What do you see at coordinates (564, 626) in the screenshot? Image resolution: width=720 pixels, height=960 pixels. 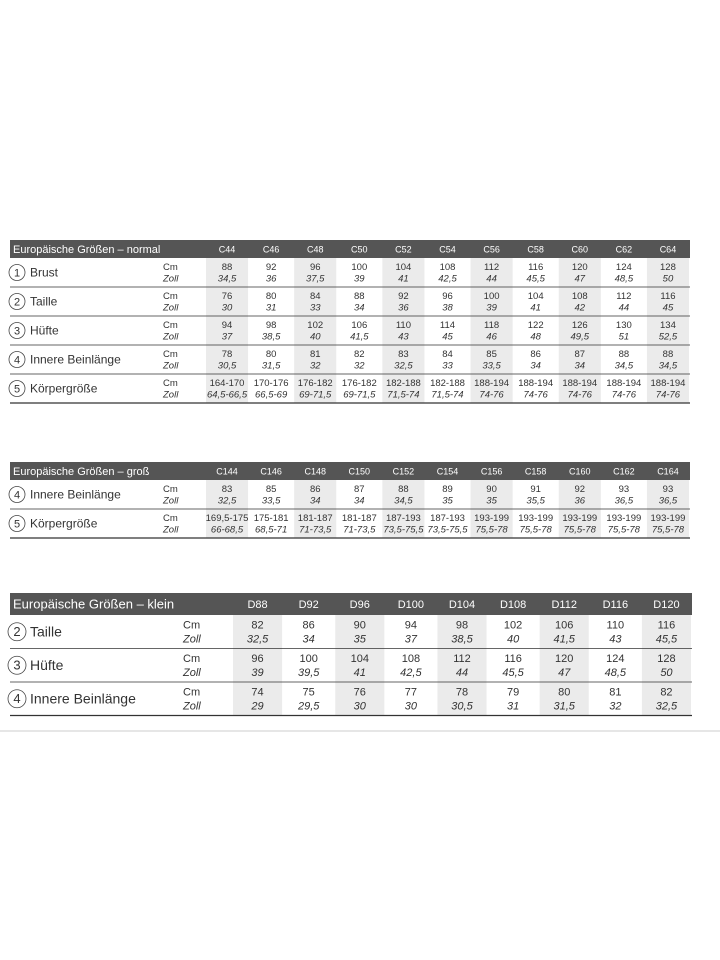 I see `cm-value: 106` at bounding box center [564, 626].